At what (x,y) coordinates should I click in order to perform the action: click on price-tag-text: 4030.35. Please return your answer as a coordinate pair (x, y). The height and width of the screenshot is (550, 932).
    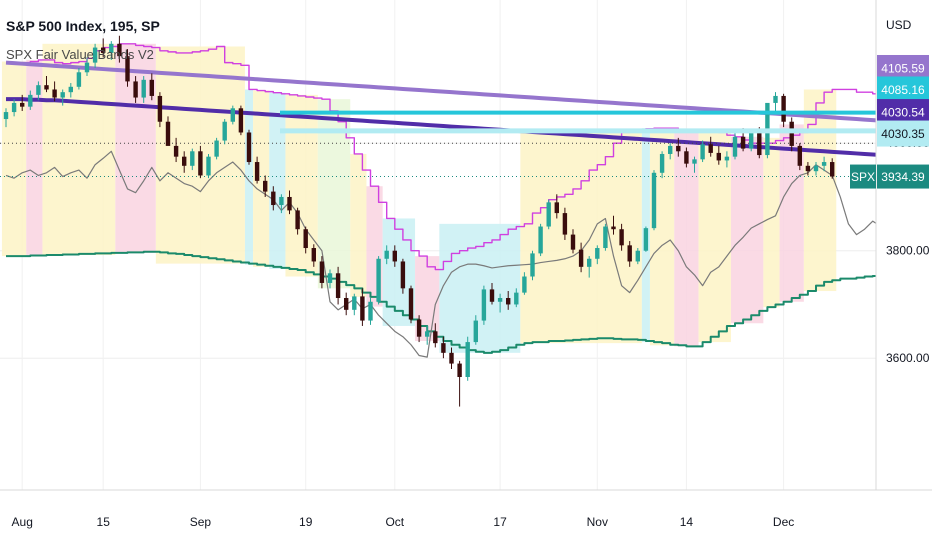
    Looking at the image, I should click on (903, 134).